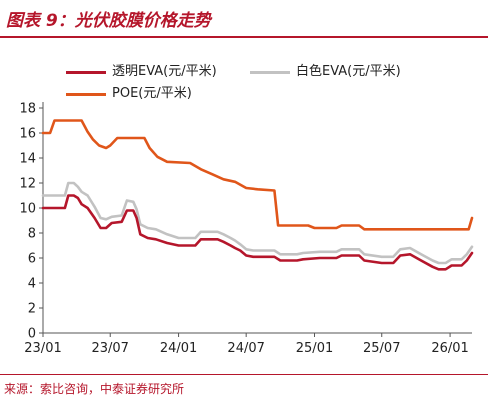 This screenshot has height=402, width=488. What do you see at coordinates (27, 159) in the screenshot?
I see `y-tick-label: 14` at bounding box center [27, 159].